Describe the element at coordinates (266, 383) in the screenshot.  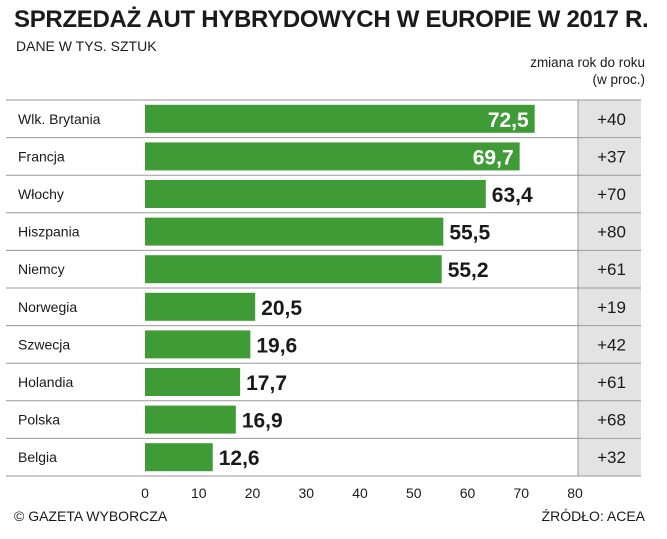
I see `value-label: 17,7` at that location.